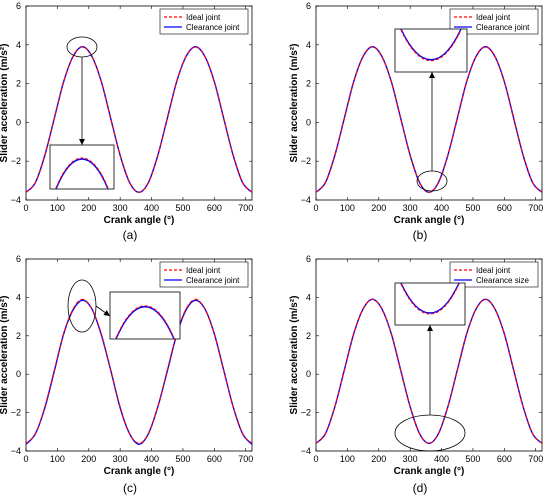 The image size is (550, 499). What do you see at coordinates (420, 235) in the screenshot?
I see `panel-label: (b)` at bounding box center [420, 235].